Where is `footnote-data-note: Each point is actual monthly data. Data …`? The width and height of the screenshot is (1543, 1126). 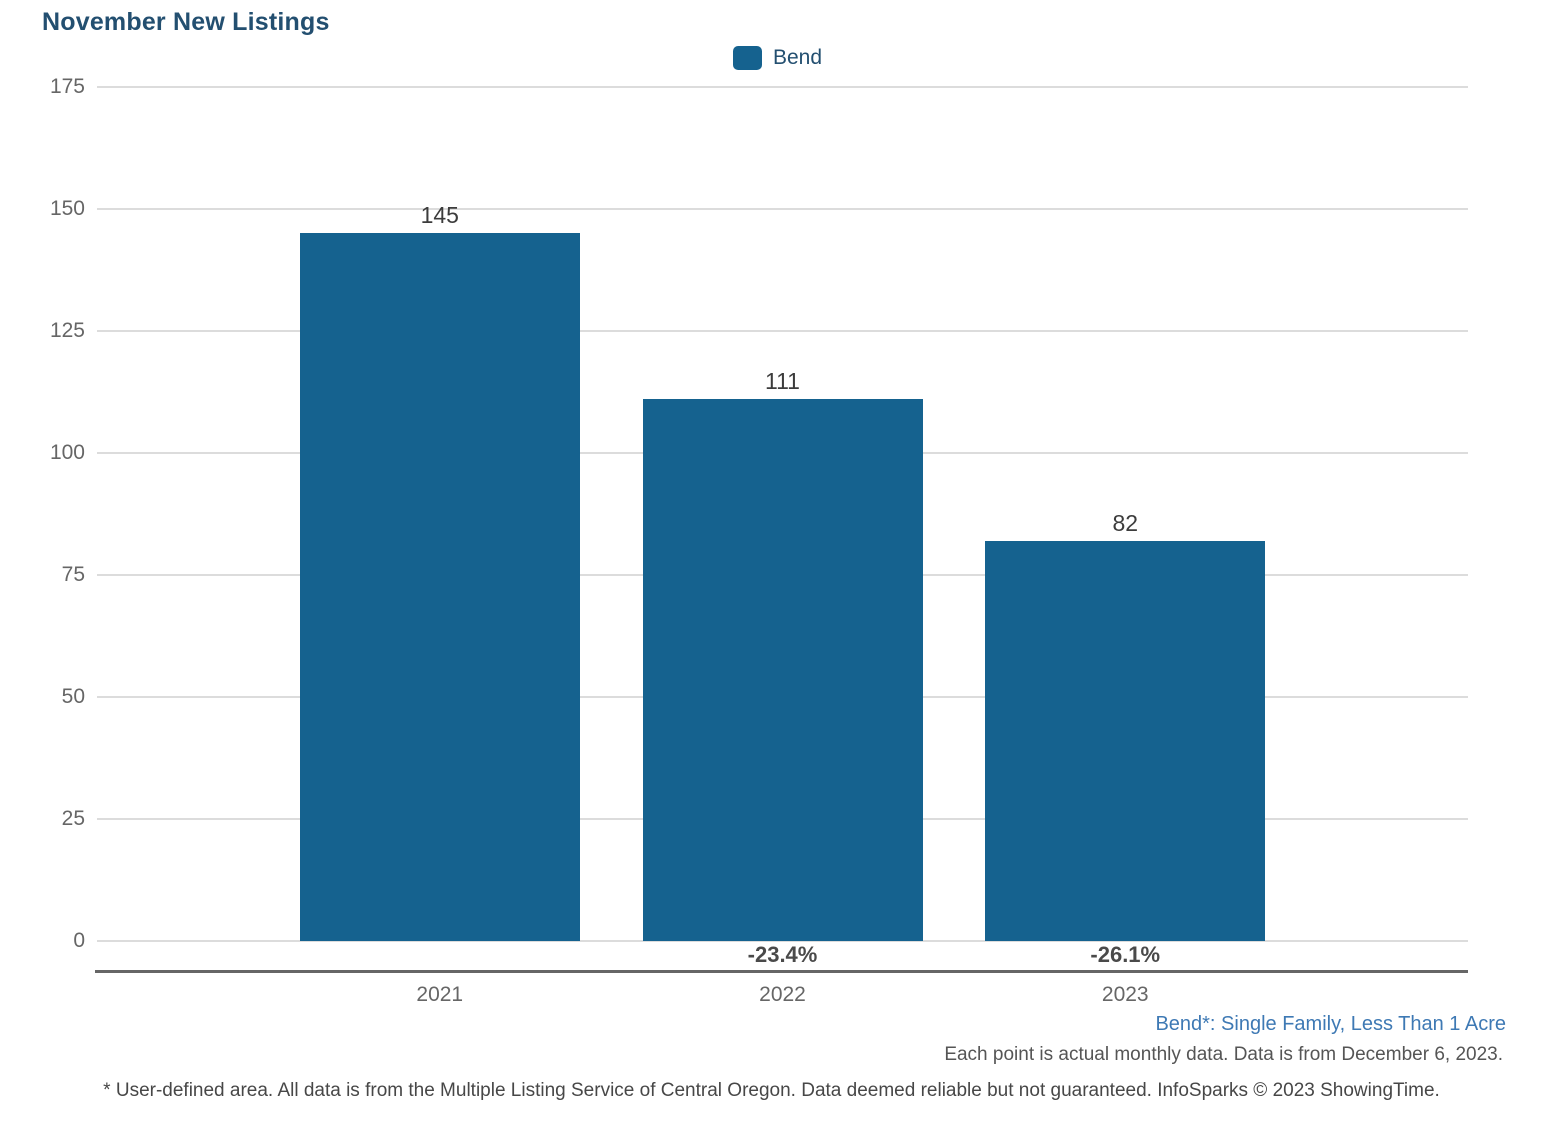 footnote-data-note: Each point is actual monthly data. Data … is located at coordinates (1223, 1054).